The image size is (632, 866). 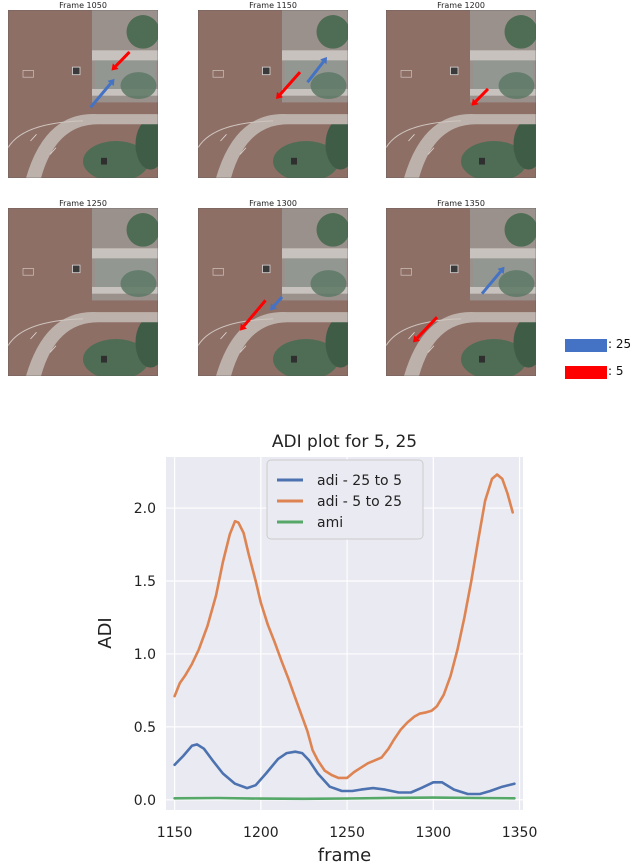 I want to click on legend-label-25: : 25, so click(x=620, y=344).